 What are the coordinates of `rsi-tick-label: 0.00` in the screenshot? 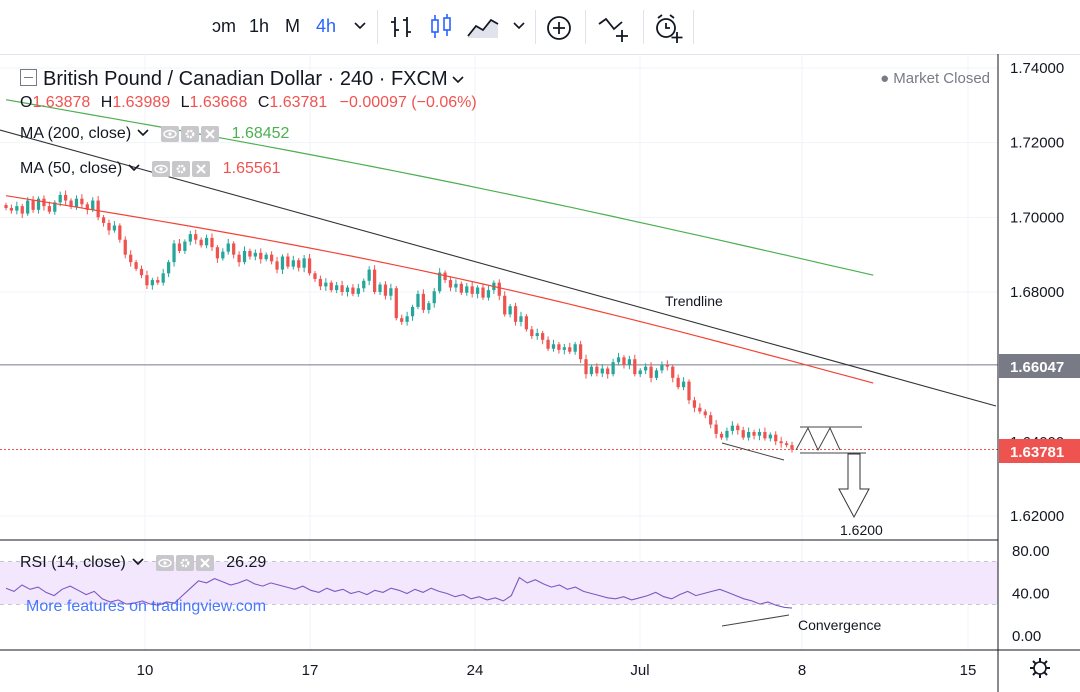 It's located at (1026, 636).